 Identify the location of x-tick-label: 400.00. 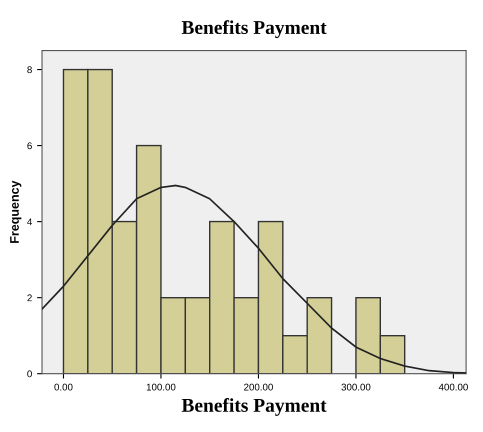
(453, 387).